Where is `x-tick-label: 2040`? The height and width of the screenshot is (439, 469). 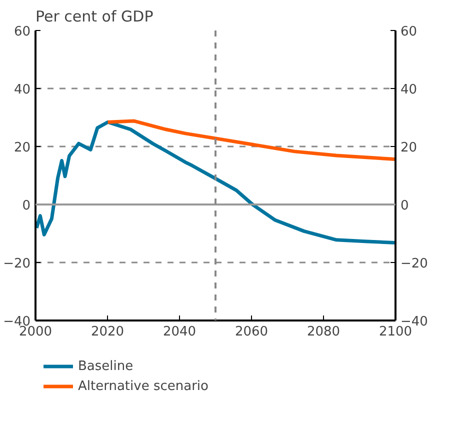
x-tick-label: 2040 is located at coordinates (179, 332).